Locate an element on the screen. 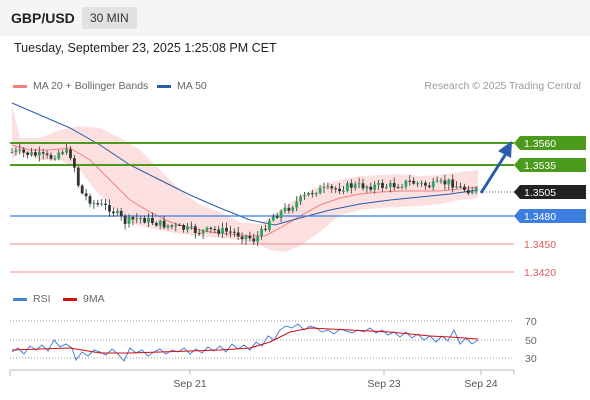 This screenshot has height=400, width=590. ma50-legend: MA 50 is located at coordinates (182, 86).